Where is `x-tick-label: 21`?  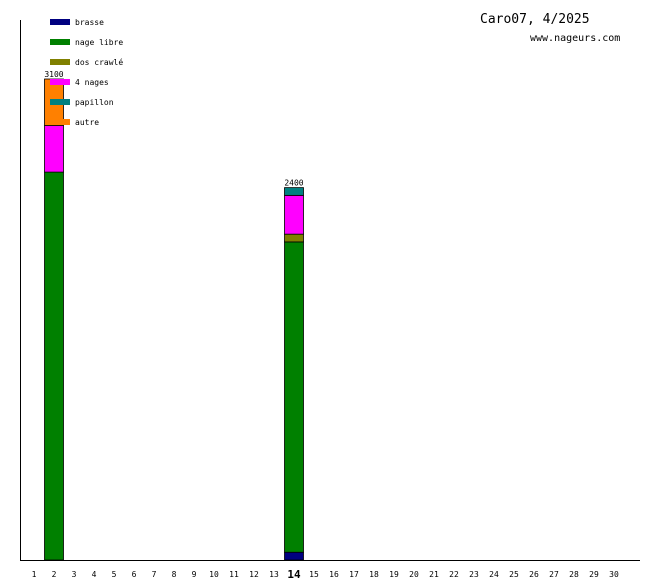 x-tick-label: 21 is located at coordinates (434, 574).